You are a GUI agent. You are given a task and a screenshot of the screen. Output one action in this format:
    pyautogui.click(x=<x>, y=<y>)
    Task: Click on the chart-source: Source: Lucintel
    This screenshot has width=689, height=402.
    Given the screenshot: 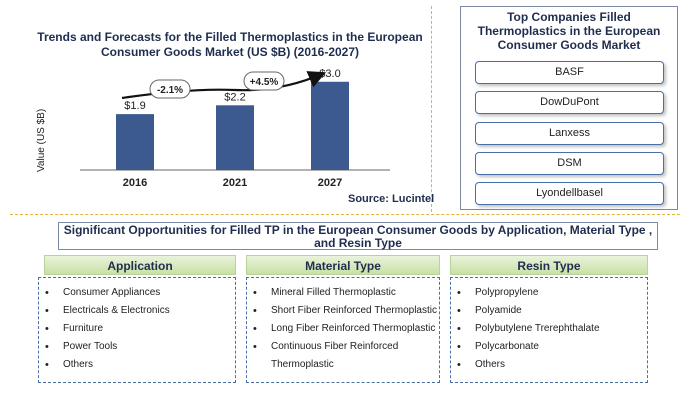 What is the action you would take?
    pyautogui.click(x=391, y=199)
    